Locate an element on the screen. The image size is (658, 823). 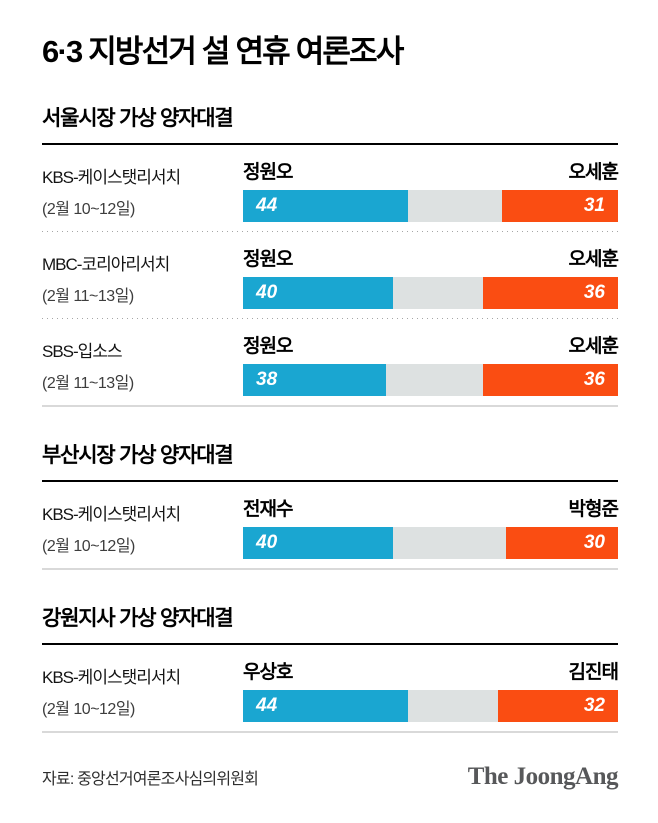
poll-row: KBS-케이스탯리서치 (2월 10~12일) 전재수 박형준 40 30 is located at coordinates (330, 525).